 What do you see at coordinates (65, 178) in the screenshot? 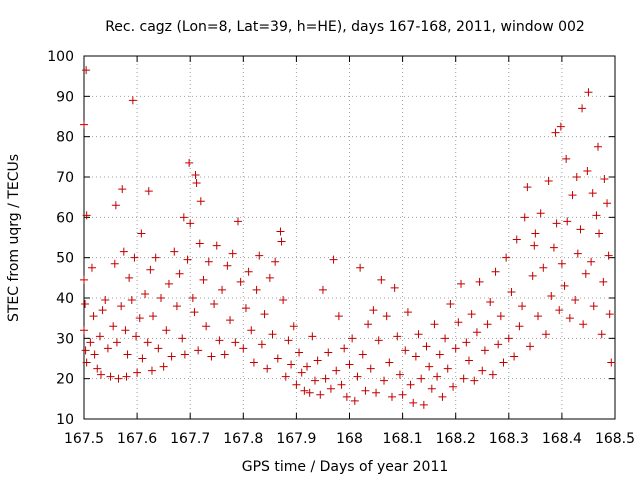
I see `y-tick-label: 70` at bounding box center [65, 178].